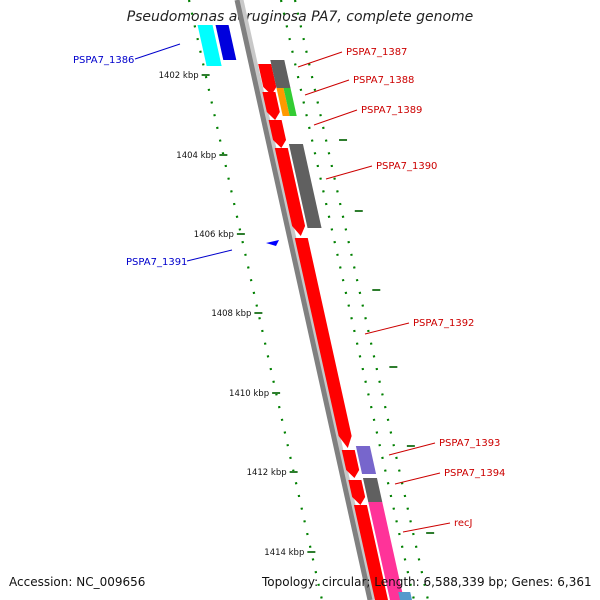 The image size is (600, 600). What do you see at coordinates (406, 166) in the screenshot?
I see `gene-label: PSPA7_1390` at bounding box center [406, 166].